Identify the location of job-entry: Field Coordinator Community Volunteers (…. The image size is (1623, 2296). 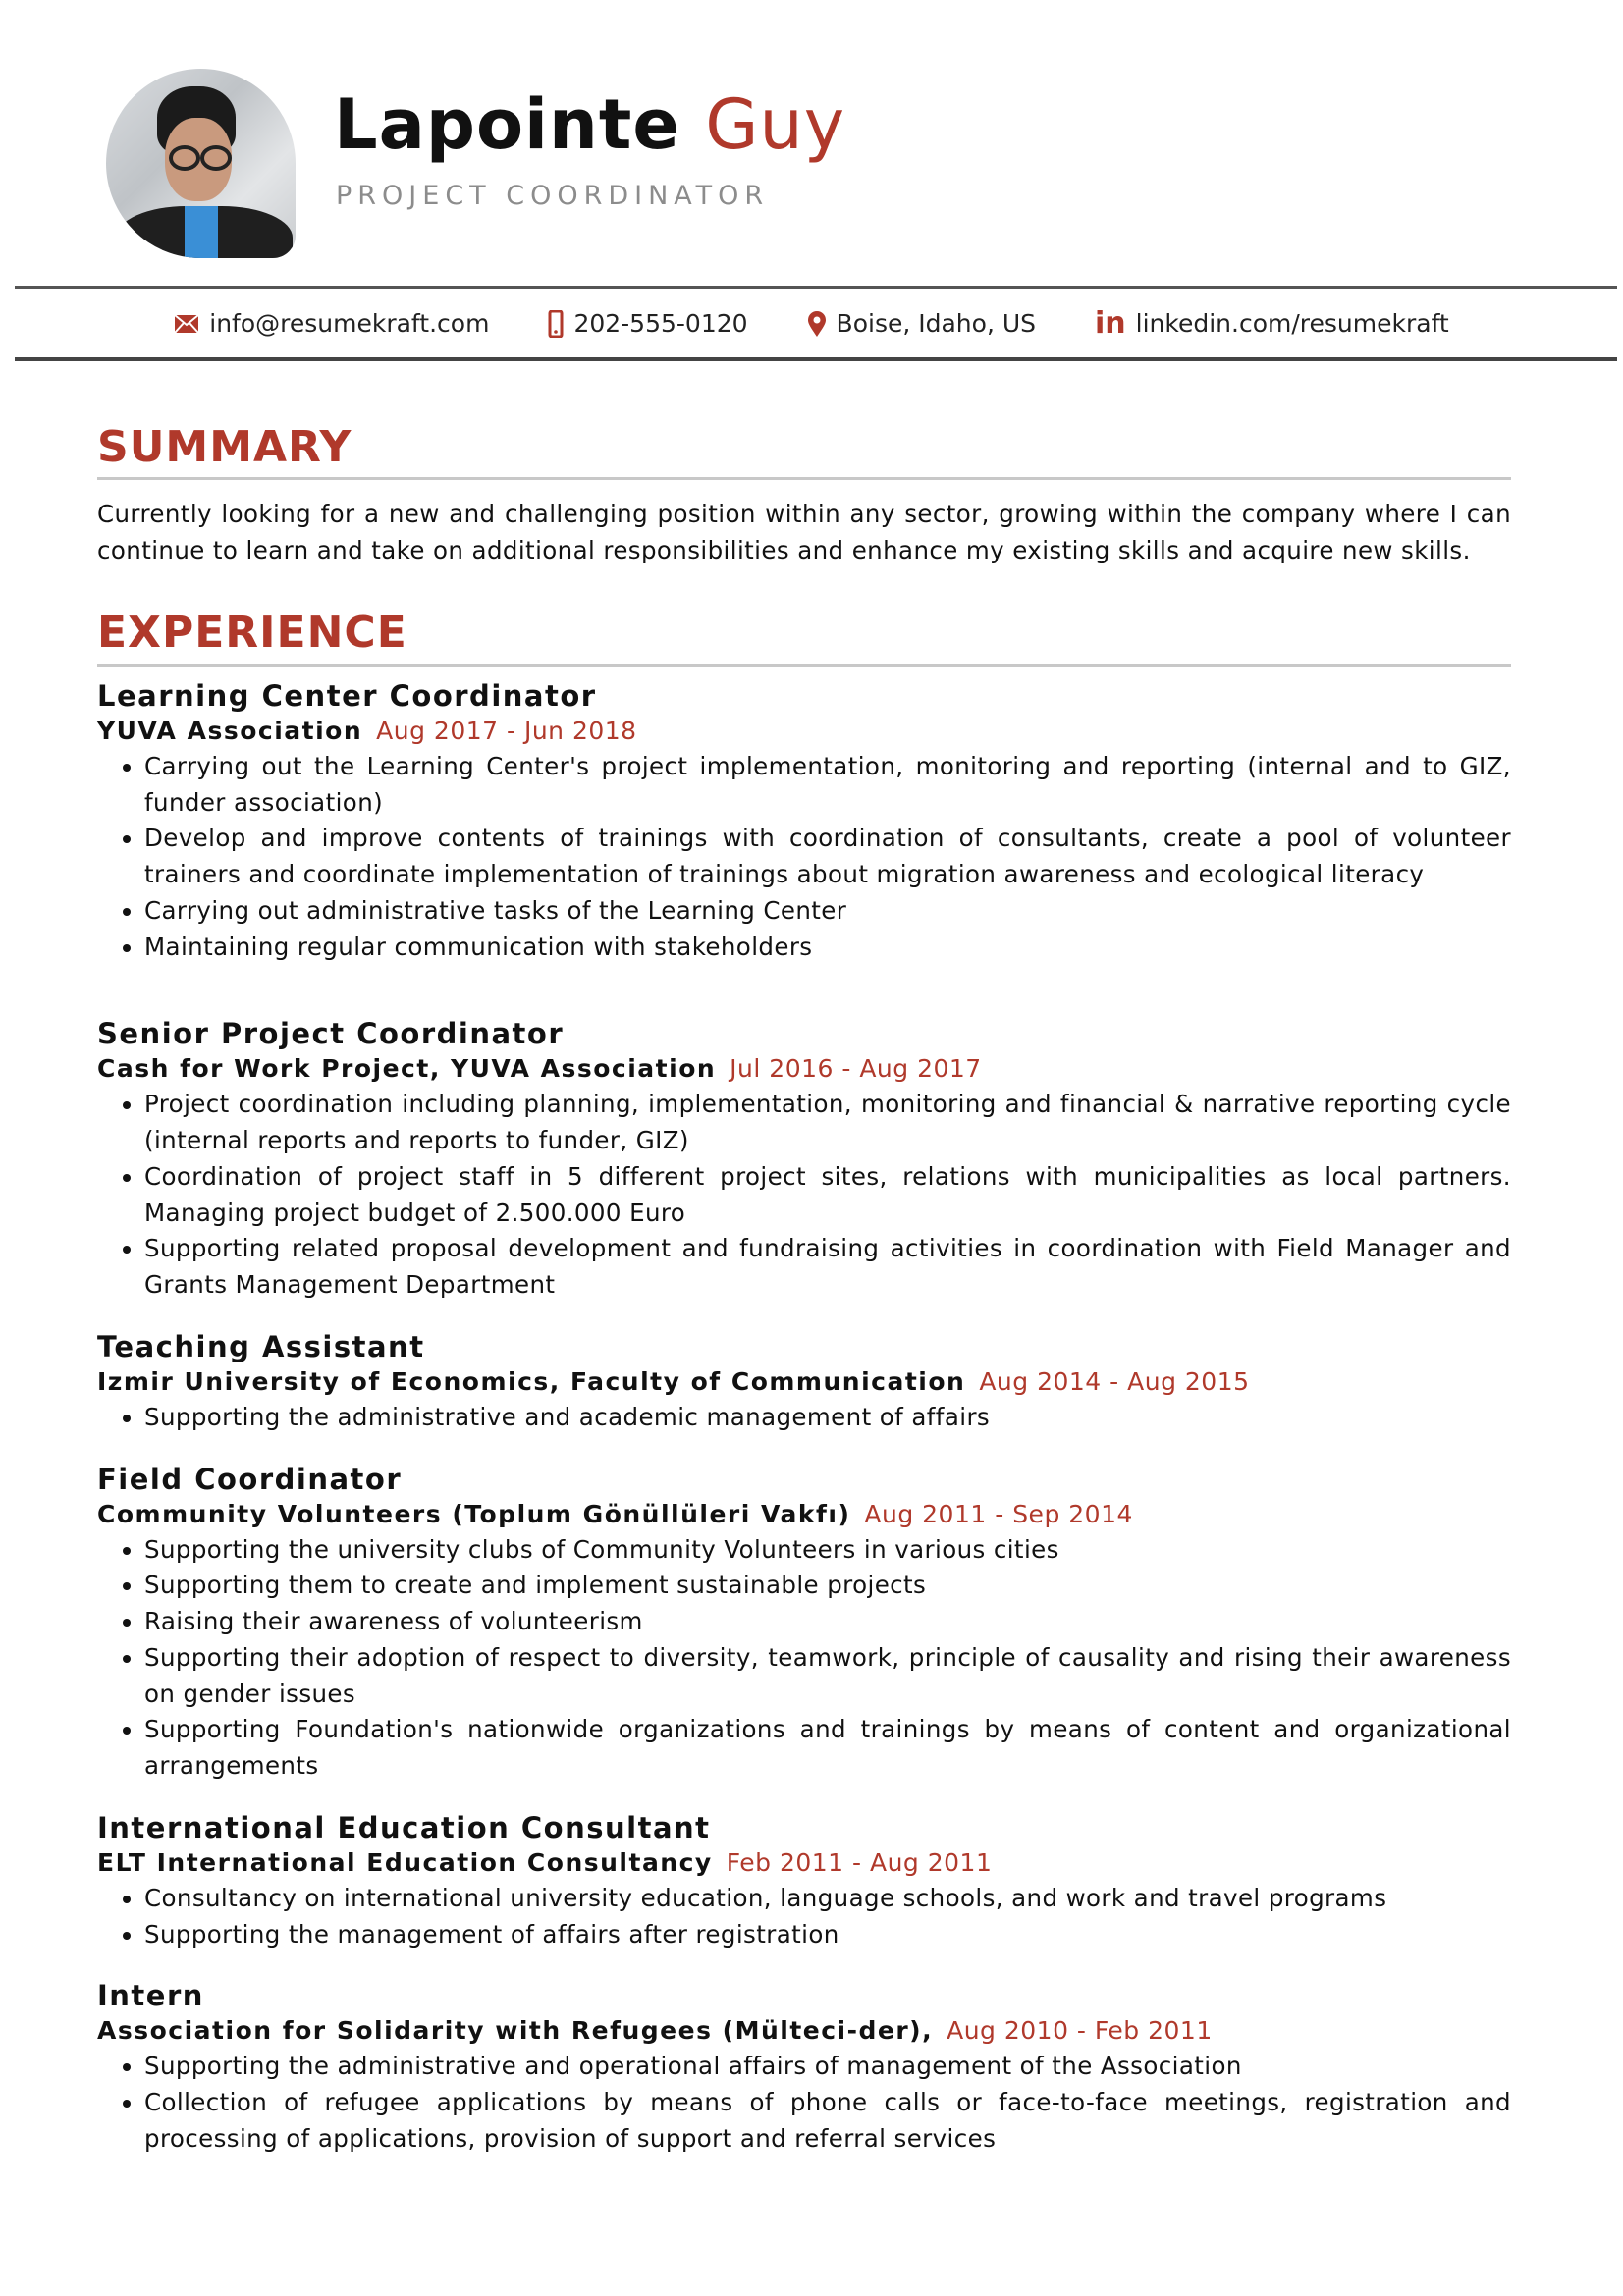
(804, 1623).